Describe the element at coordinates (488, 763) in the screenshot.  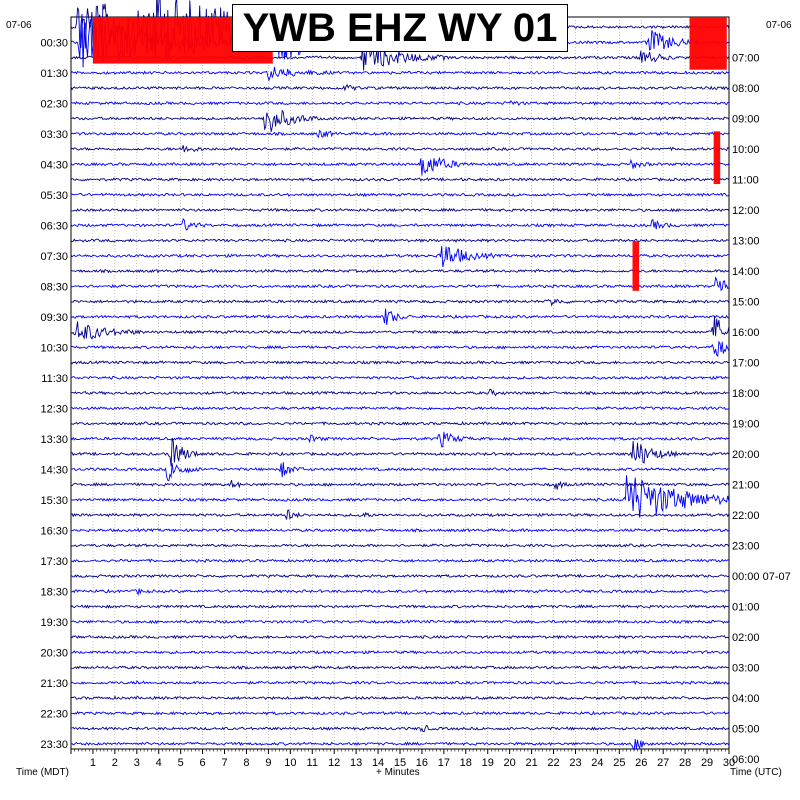
I see `x-tick-label-18: 19` at that location.